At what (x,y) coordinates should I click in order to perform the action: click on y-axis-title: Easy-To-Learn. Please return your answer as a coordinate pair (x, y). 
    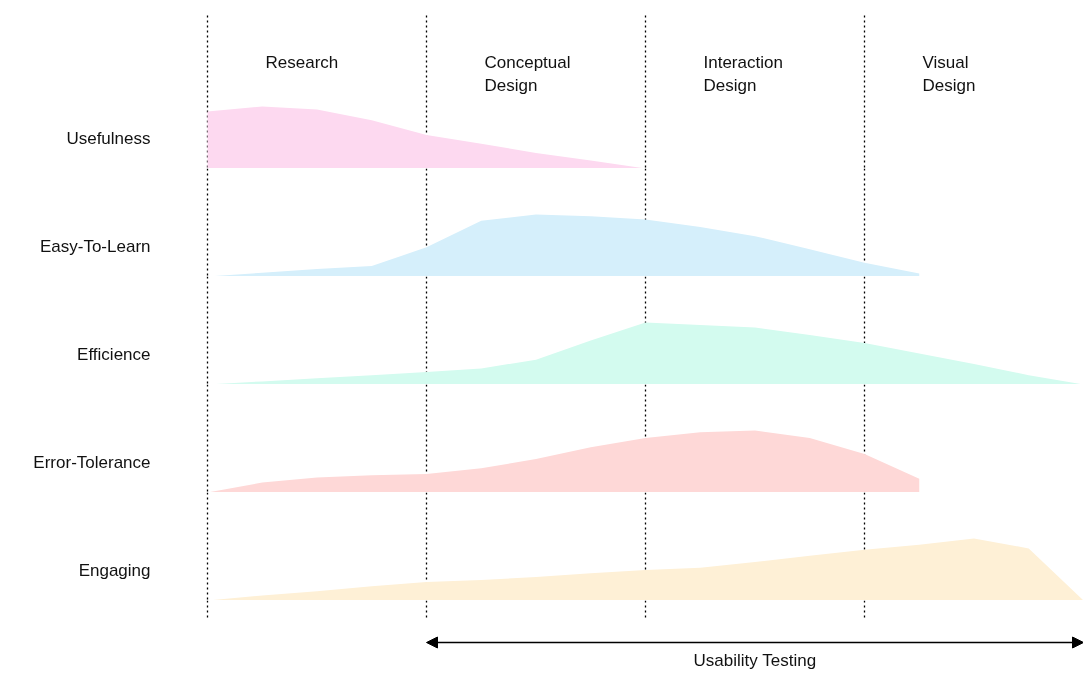
    Looking at the image, I should click on (95, 246).